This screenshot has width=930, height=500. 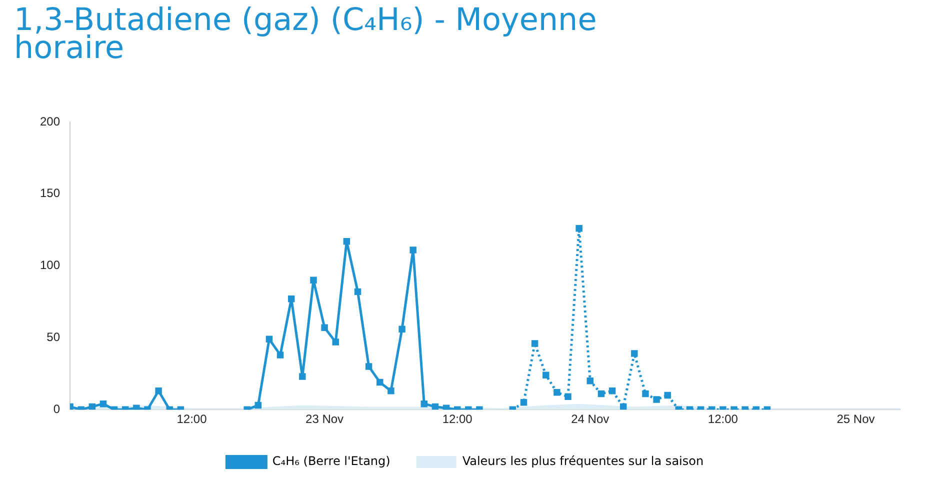 What do you see at coordinates (56, 409) in the screenshot?
I see `y-tick-label: 0` at bounding box center [56, 409].